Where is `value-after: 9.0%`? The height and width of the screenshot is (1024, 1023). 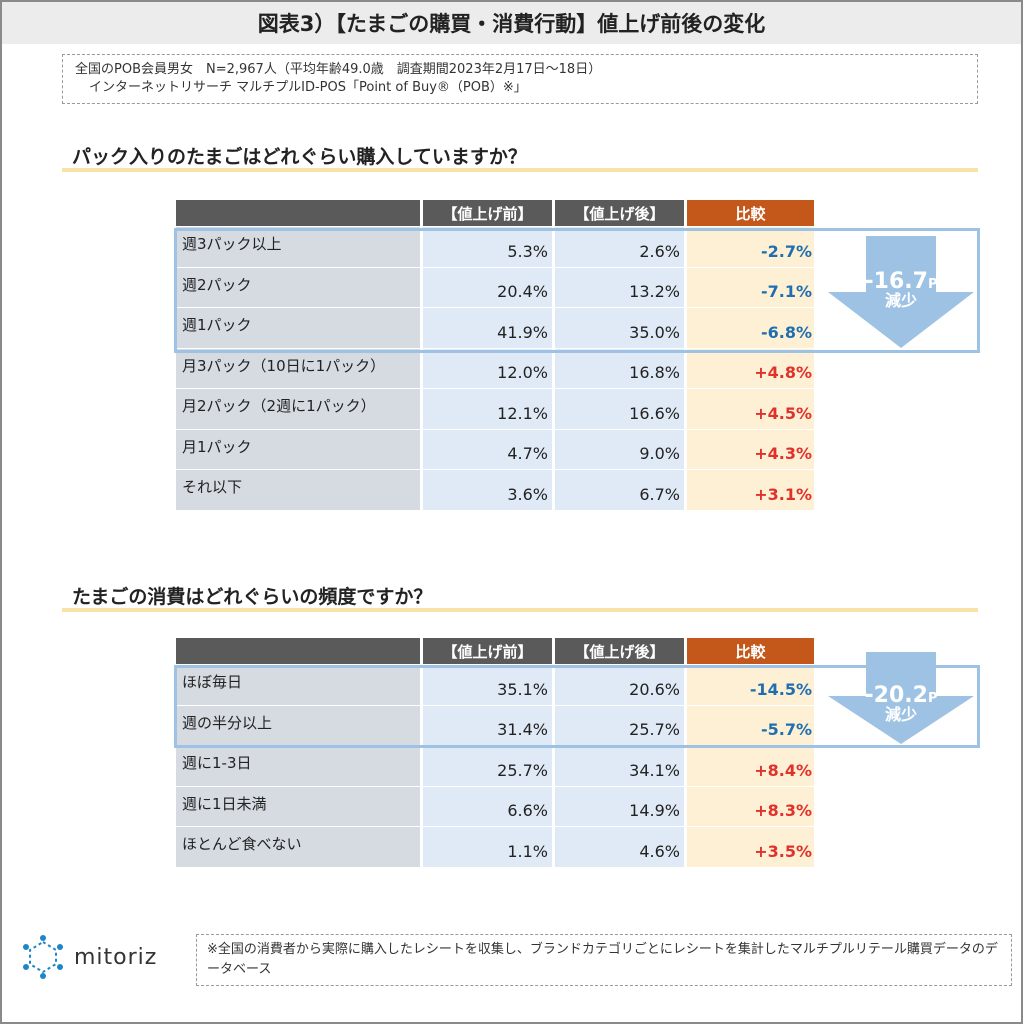 value-after: 9.0% is located at coordinates (618, 448).